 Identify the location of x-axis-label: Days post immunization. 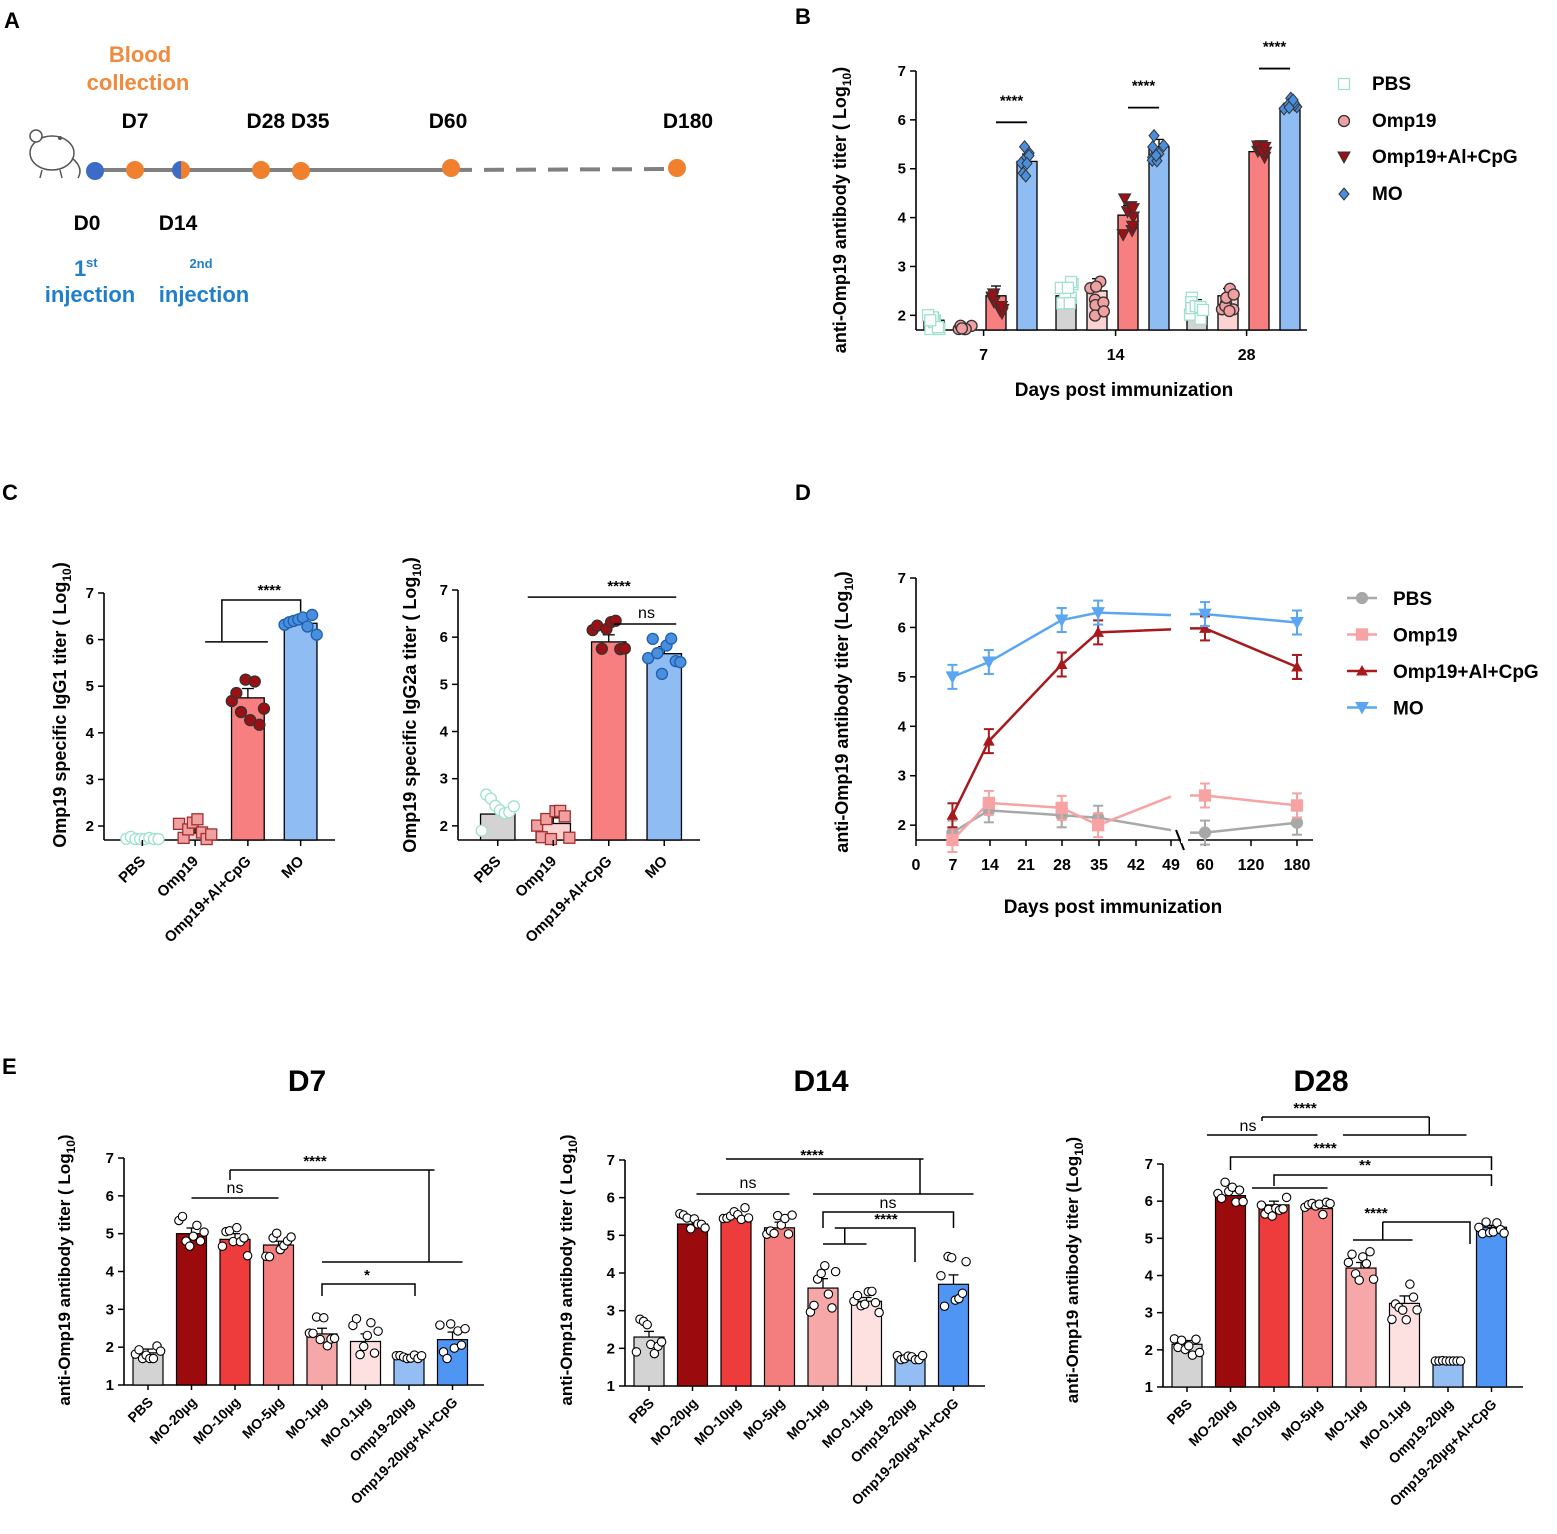
(1124, 390).